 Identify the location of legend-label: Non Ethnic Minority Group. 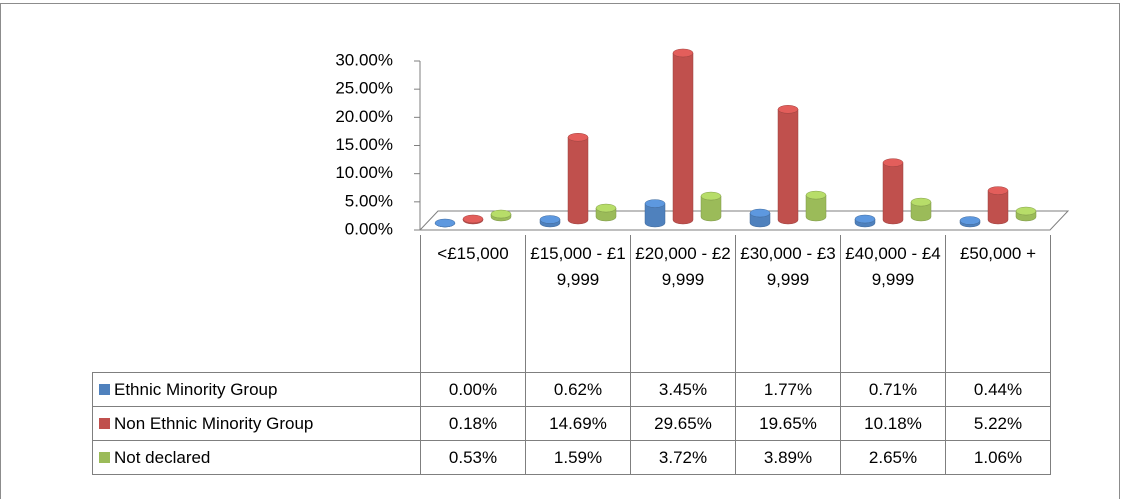
(214, 423).